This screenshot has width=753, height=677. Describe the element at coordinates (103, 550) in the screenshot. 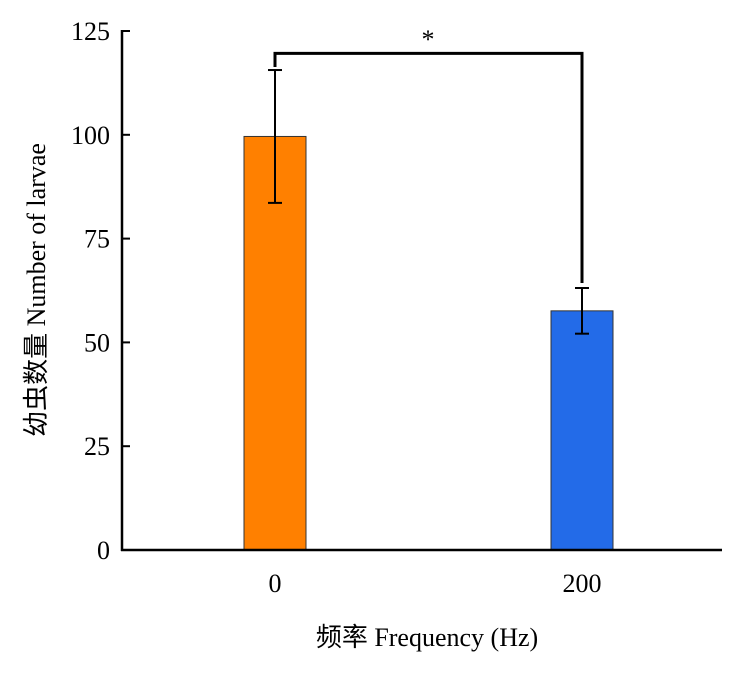

I see `y-tick-label: 0` at that location.